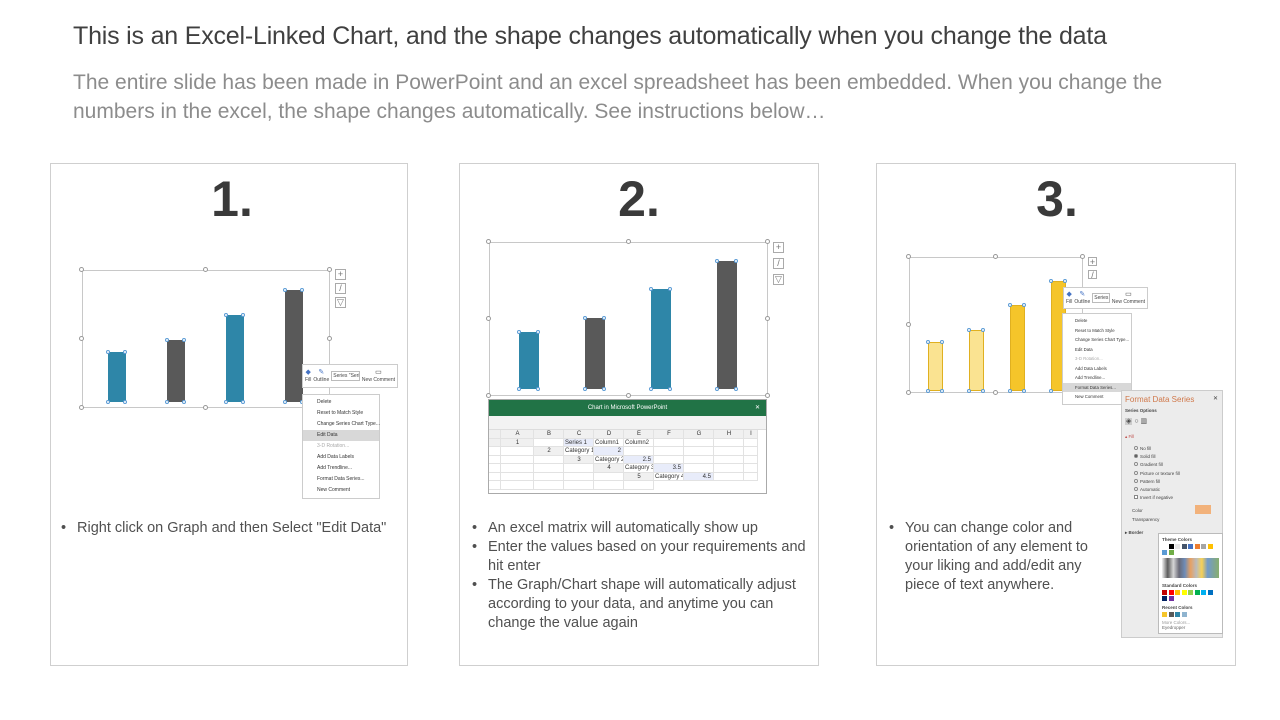 This screenshot has height=720, width=1280. Describe the element at coordinates (639, 468) in the screenshot. I see `excel-cell: Category 3` at that location.